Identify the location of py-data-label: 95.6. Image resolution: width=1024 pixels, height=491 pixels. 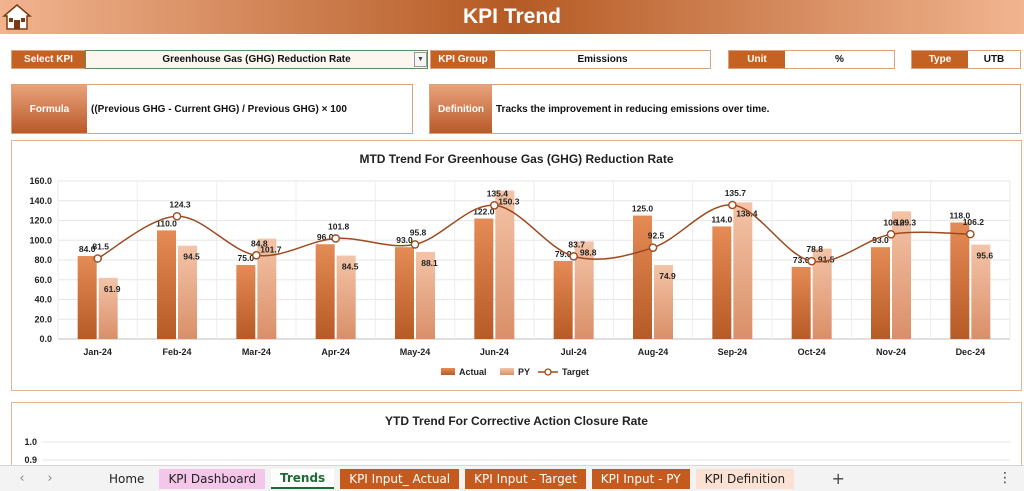
(985, 256).